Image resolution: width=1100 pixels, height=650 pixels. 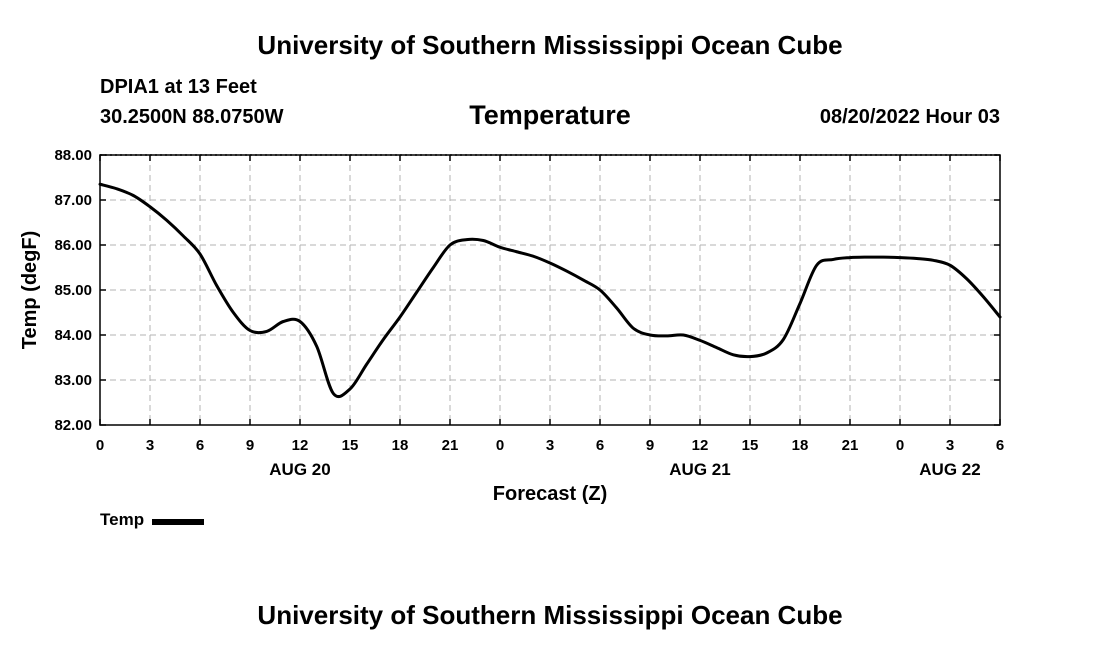 What do you see at coordinates (949, 469) in the screenshot?
I see `day-label: AUG 22` at bounding box center [949, 469].